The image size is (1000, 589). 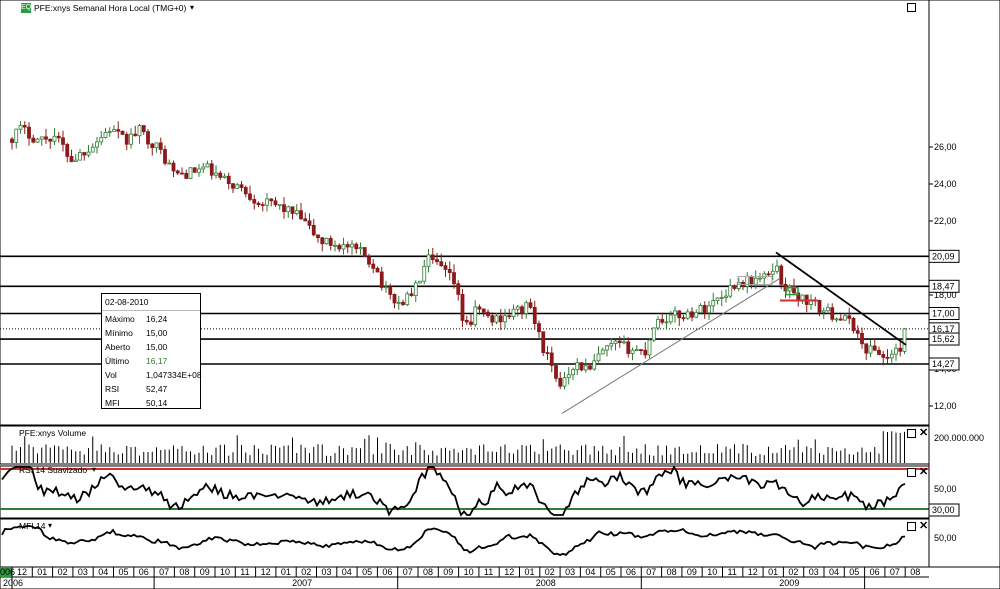 I want to click on year-label: 2008, so click(x=546, y=583).